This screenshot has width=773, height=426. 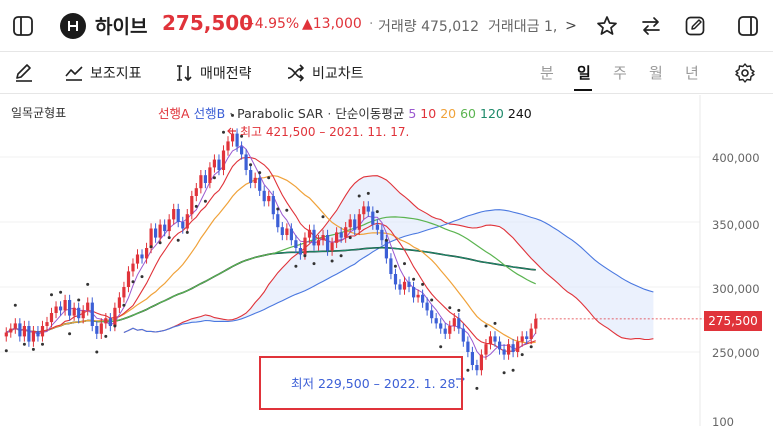 What do you see at coordinates (745, 73) in the screenshot?
I see `settings-gear-icon` at bounding box center [745, 73].